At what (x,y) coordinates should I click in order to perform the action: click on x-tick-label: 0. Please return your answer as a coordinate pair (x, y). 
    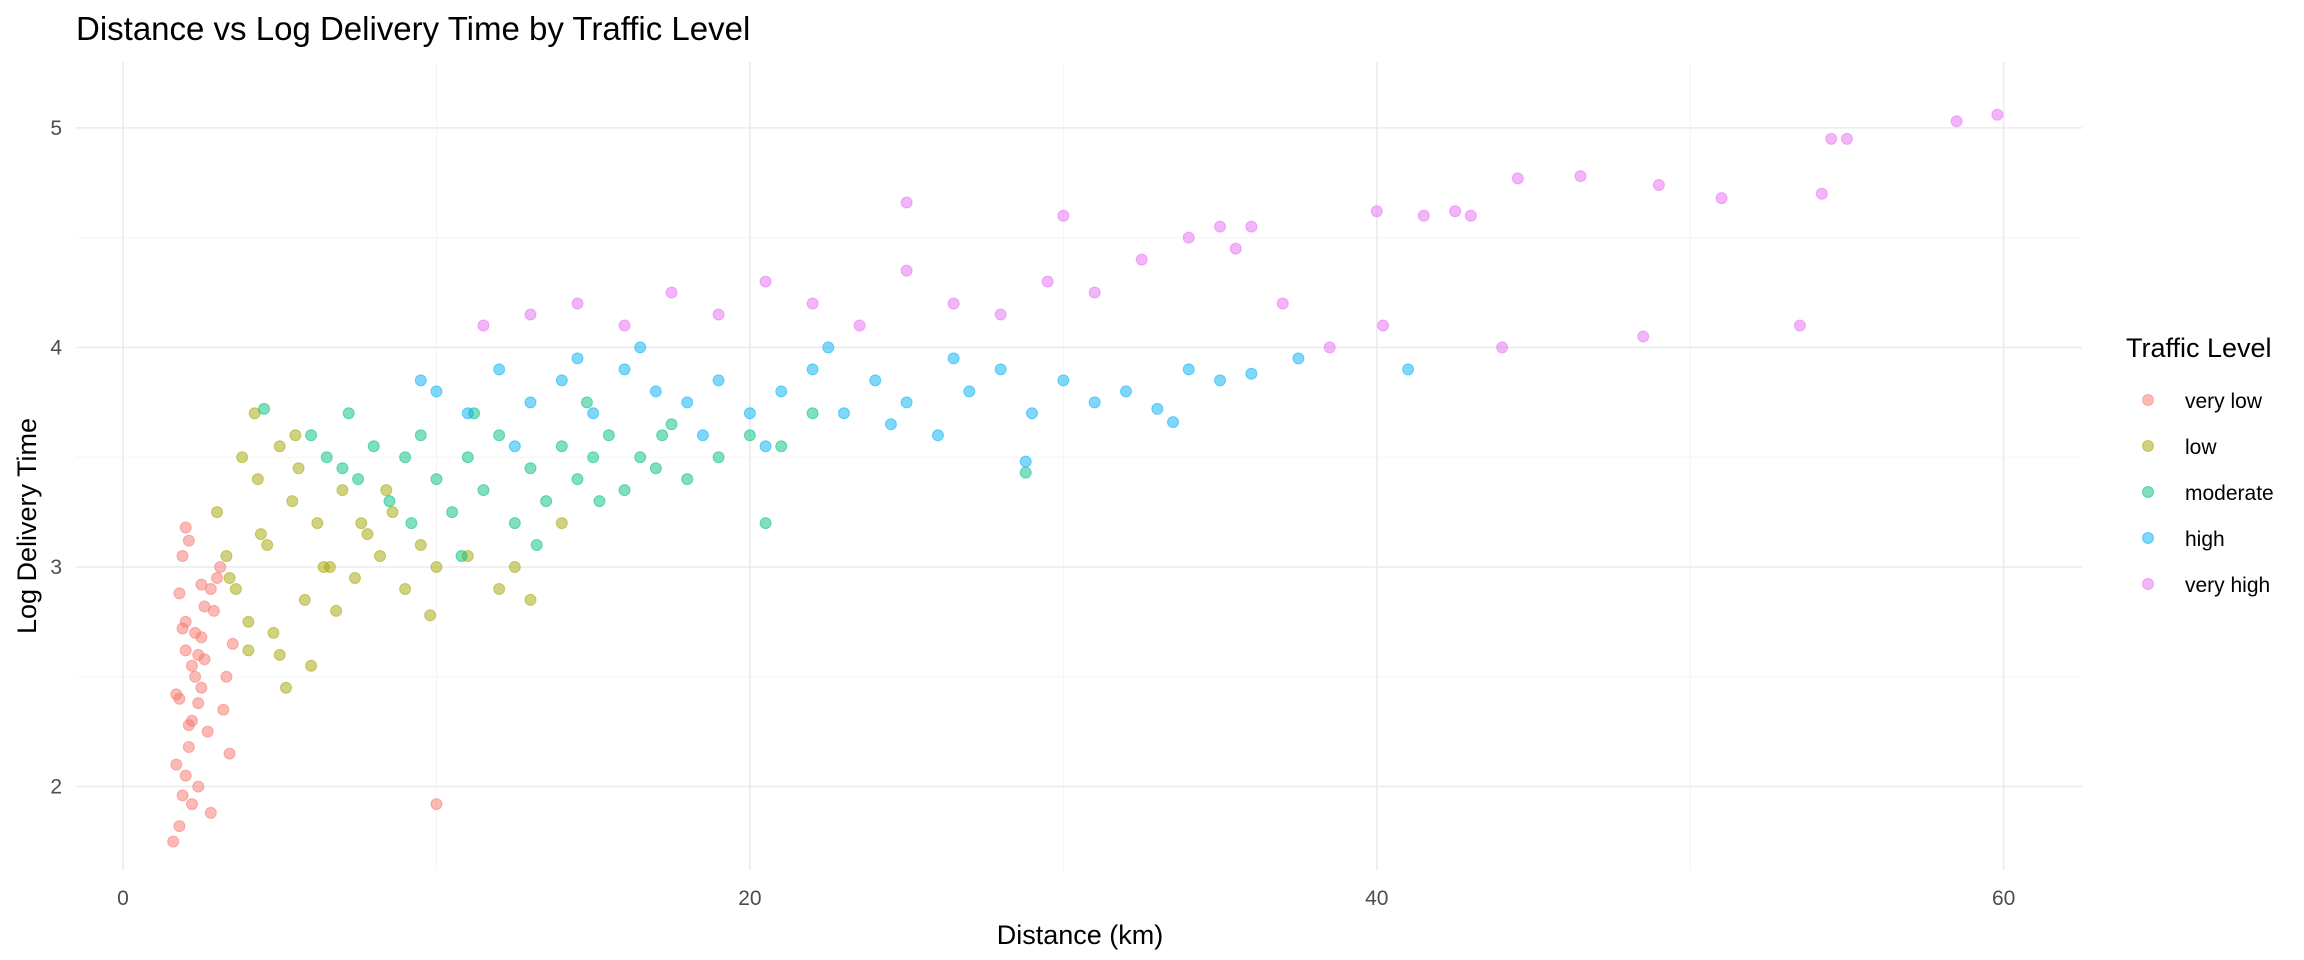
    Looking at the image, I should click on (123, 898).